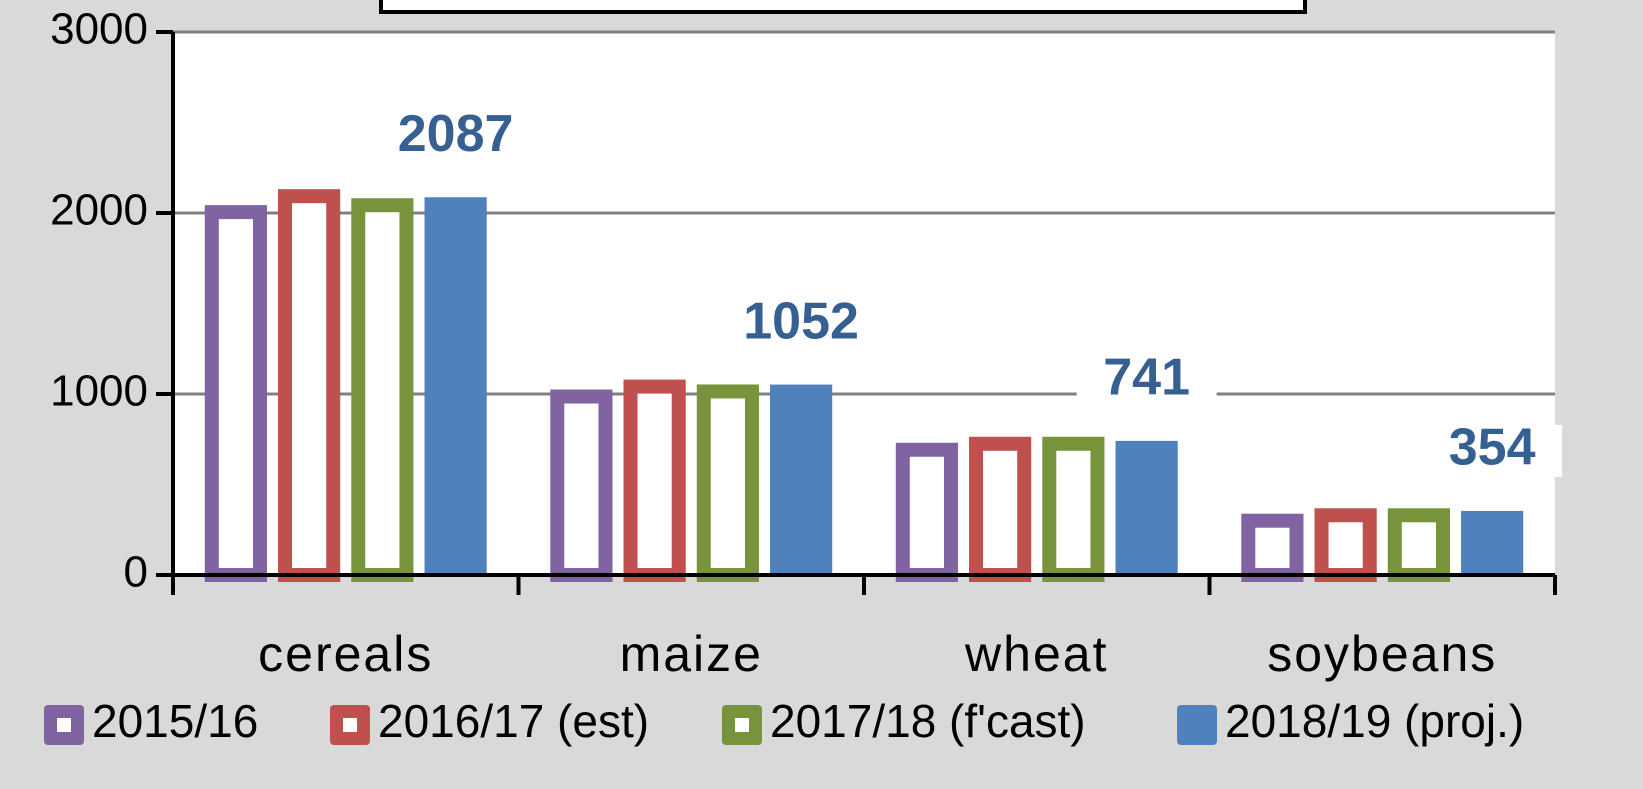  I want to click on title-box, so click(843, 7).